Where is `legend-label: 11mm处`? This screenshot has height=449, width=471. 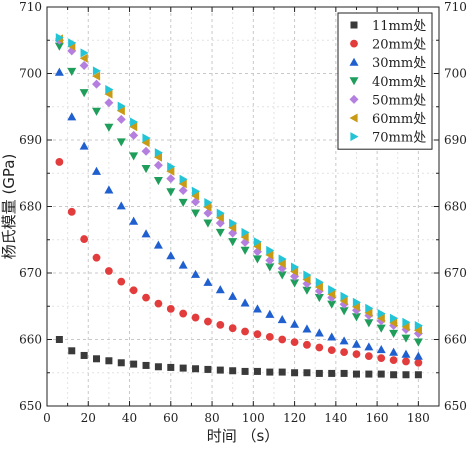 legend-label: 11mm处 is located at coordinates (399, 26).